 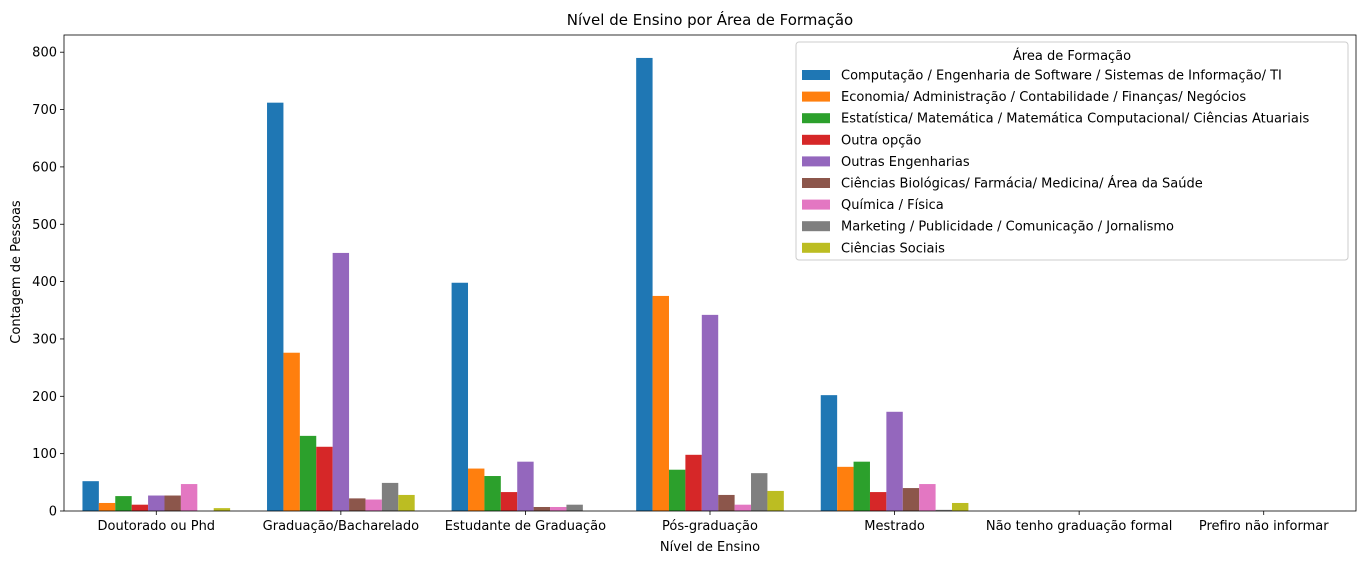 I want to click on legend-title: Área de Formação, so click(x=1072, y=56).